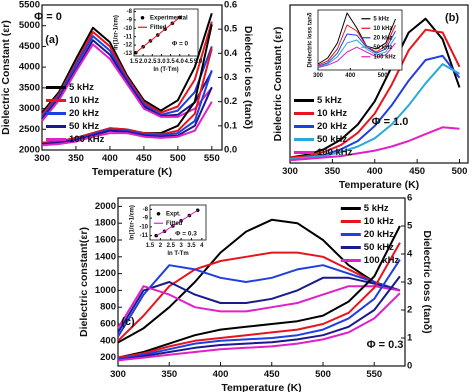  What do you see at coordinates (76, 158) in the screenshot?
I see `x-tick-label: 350` at bounding box center [76, 158].